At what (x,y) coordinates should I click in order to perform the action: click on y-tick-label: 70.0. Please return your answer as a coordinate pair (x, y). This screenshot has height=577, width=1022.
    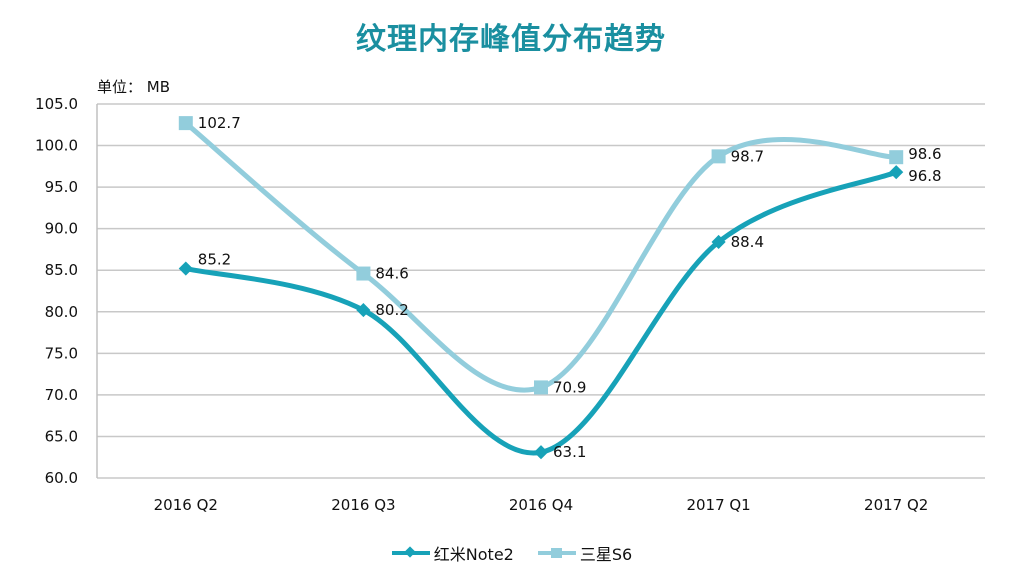
    Looking at the image, I should click on (61, 395).